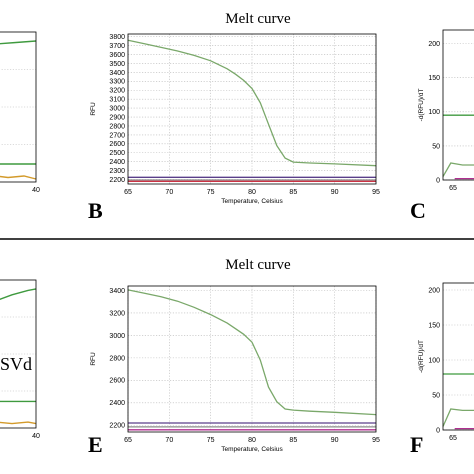 The height and width of the screenshot is (474, 474). I want to click on panel-a: 40, so click(20, 112).